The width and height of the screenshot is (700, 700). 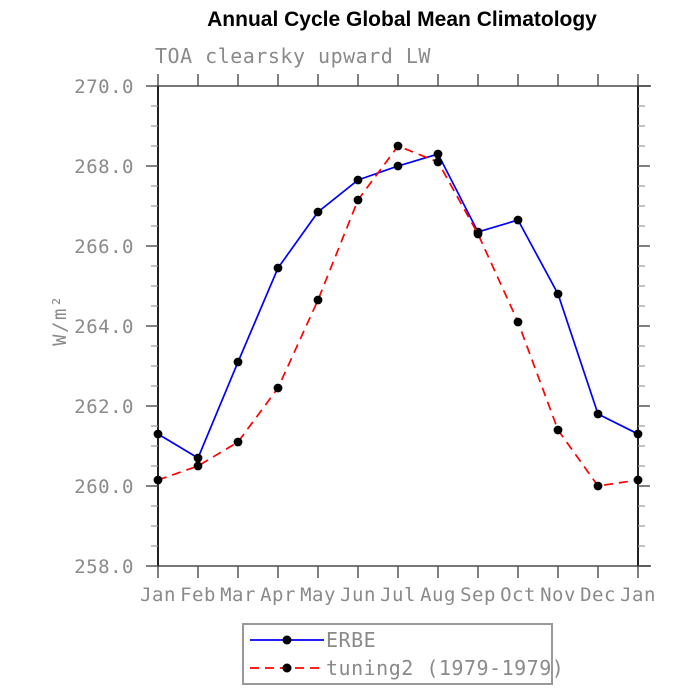 I want to click on x-tick-label: Oct, so click(x=518, y=595).